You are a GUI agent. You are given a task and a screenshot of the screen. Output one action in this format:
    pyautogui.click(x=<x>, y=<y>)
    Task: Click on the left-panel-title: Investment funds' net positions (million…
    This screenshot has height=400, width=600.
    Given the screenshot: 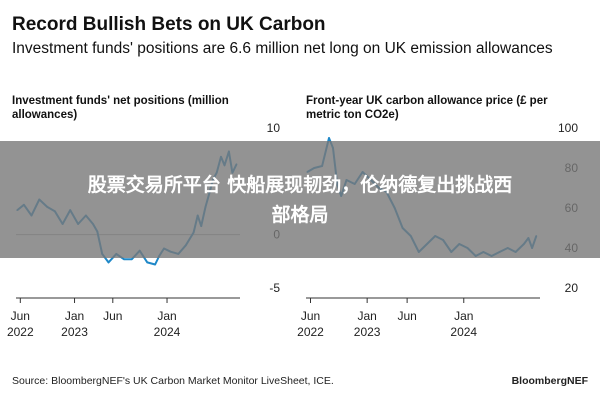 What is the action you would take?
    pyautogui.click(x=120, y=108)
    